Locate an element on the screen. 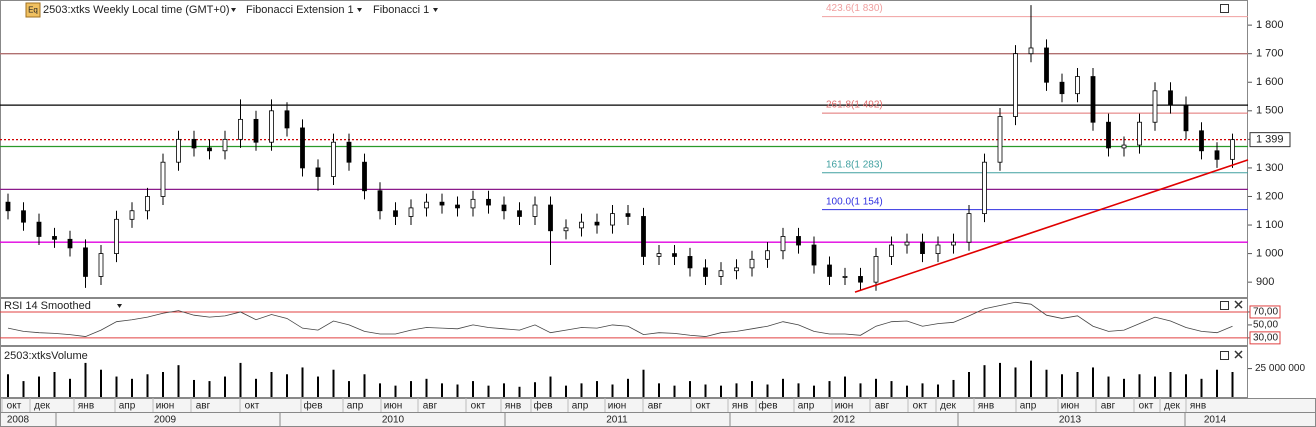  last-price-label: 1 399 is located at coordinates (1270, 140).